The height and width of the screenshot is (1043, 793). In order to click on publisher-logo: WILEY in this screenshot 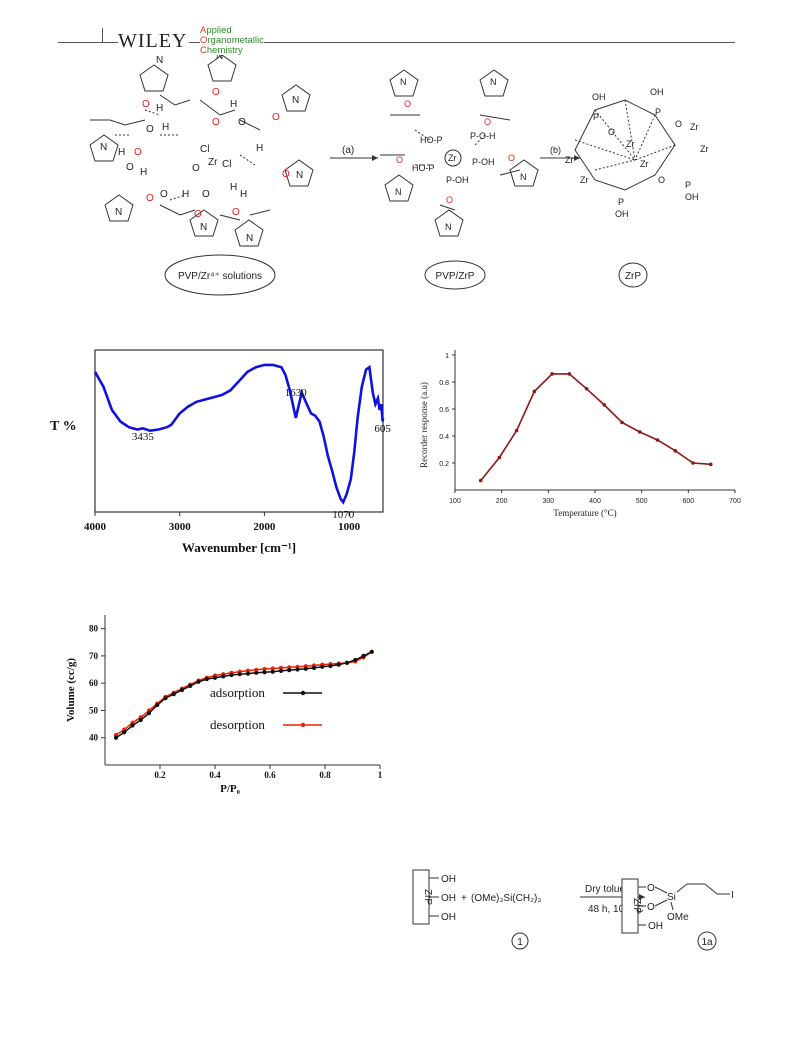, I will do `click(154, 41)`.